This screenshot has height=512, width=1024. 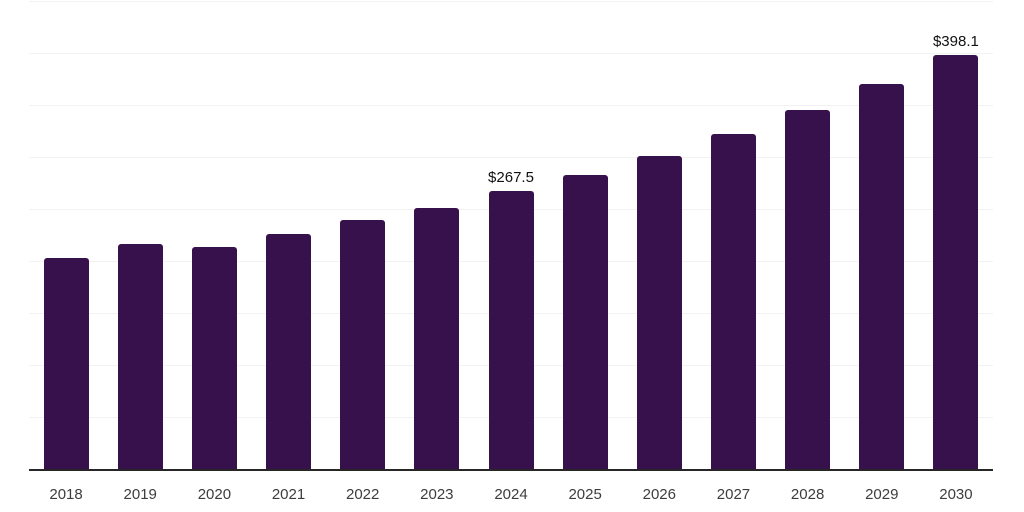 I want to click on x-tick-label-2029: 2029, so click(x=882, y=494).